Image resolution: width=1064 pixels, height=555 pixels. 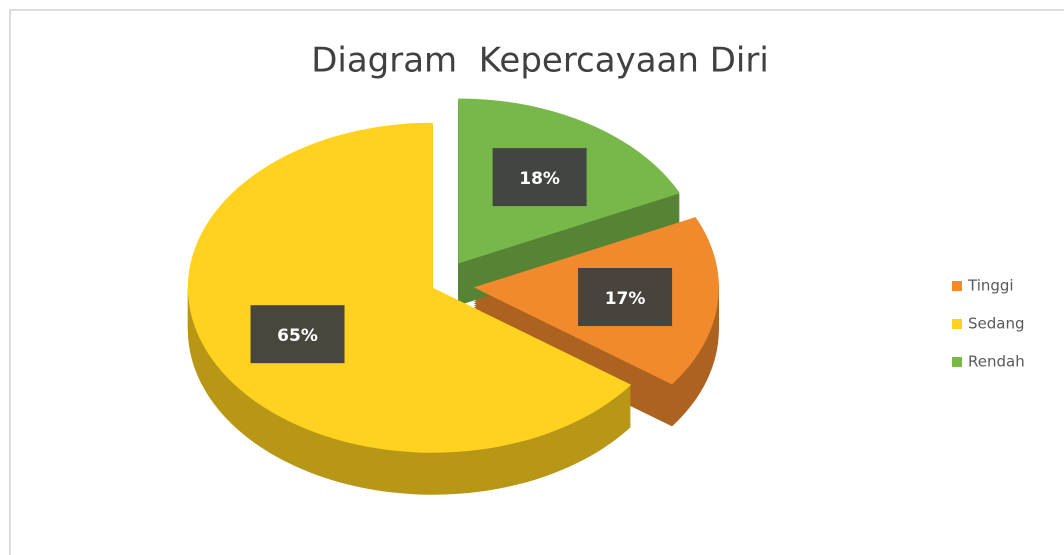 I want to click on data-label: 17%, so click(x=625, y=299).